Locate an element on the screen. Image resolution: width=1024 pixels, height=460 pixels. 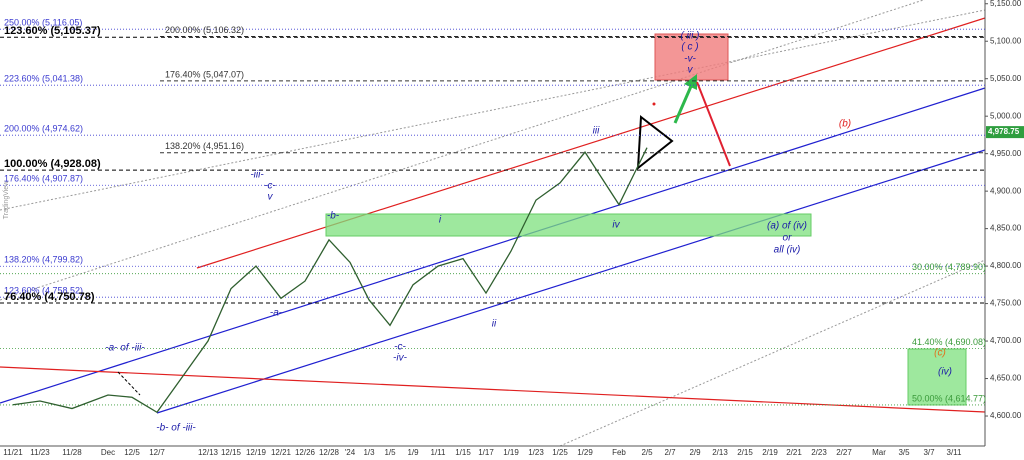
x-tick-label: 12/28 is located at coordinates (329, 452).